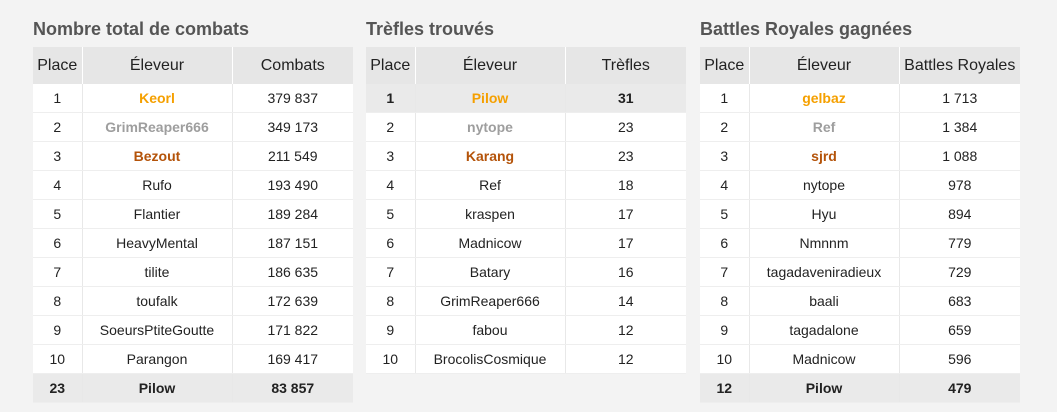 This screenshot has height=412, width=1057. I want to click on table-row: 2 Ref 1 384, so click(860, 127).